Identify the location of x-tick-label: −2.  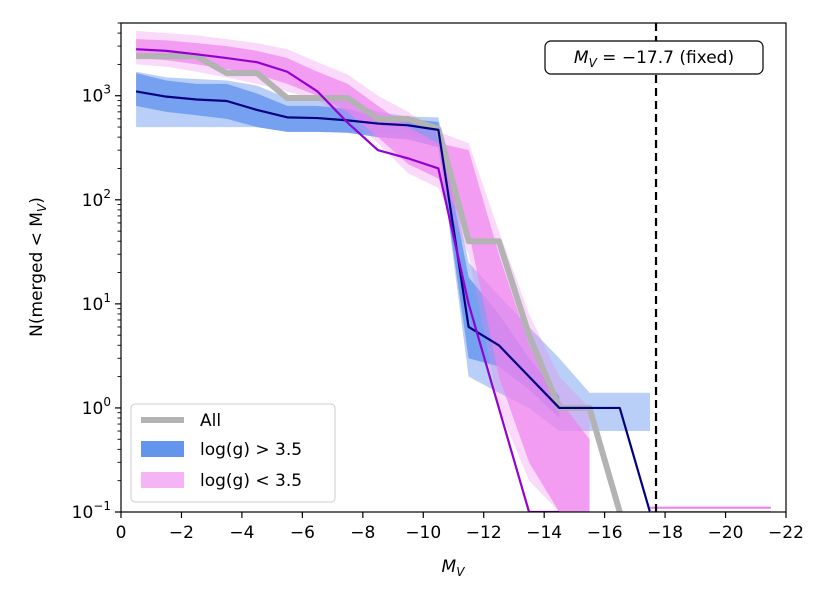
(181, 533).